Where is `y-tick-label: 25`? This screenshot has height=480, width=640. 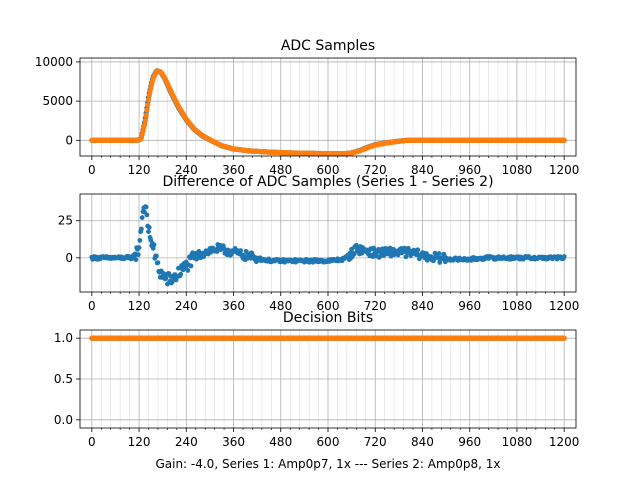
y-tick-label: 25 is located at coordinates (65, 221).